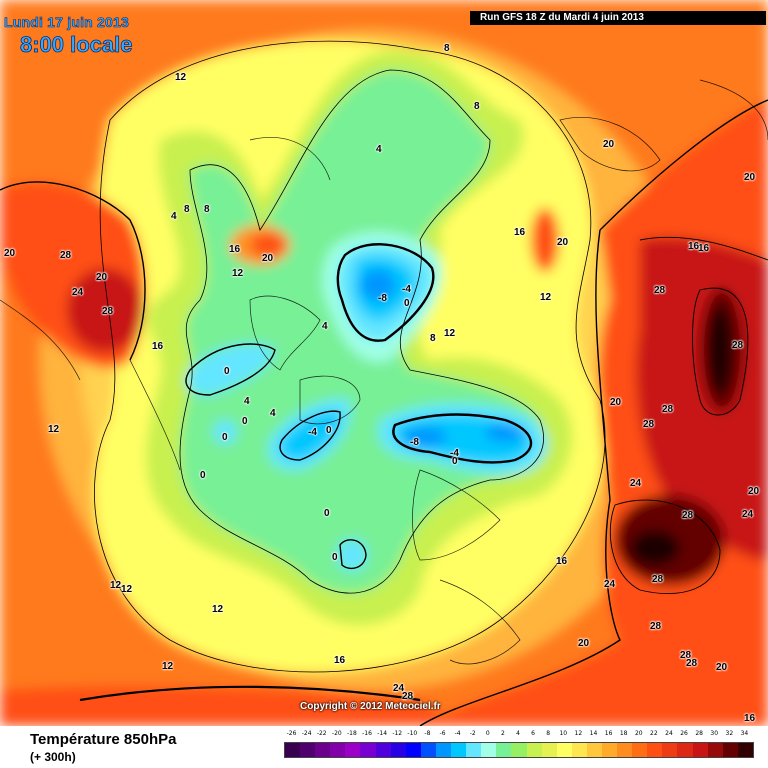  I want to click on cold-core-small, so click(352, 555).